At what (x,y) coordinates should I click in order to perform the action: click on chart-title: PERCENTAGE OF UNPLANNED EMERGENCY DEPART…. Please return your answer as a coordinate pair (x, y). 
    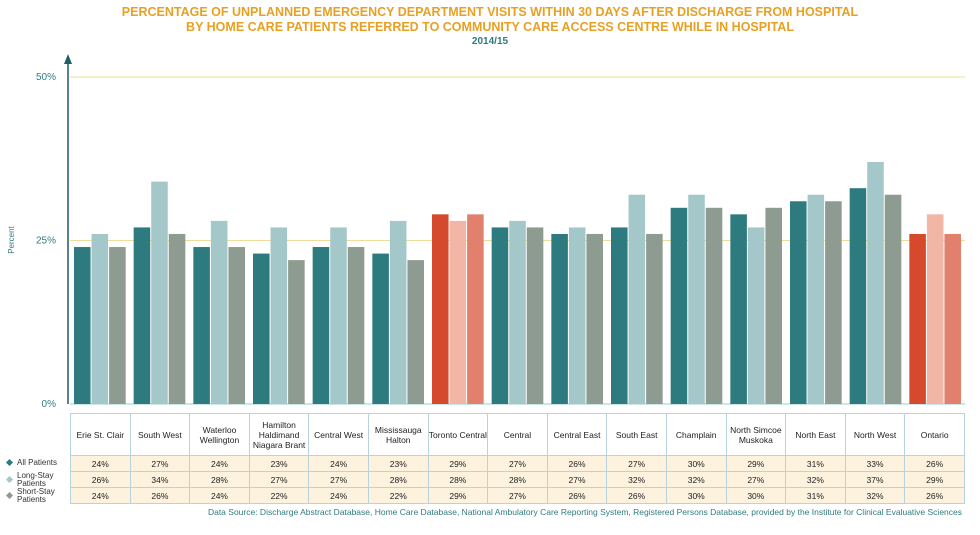
    Looking at the image, I should click on (490, 12).